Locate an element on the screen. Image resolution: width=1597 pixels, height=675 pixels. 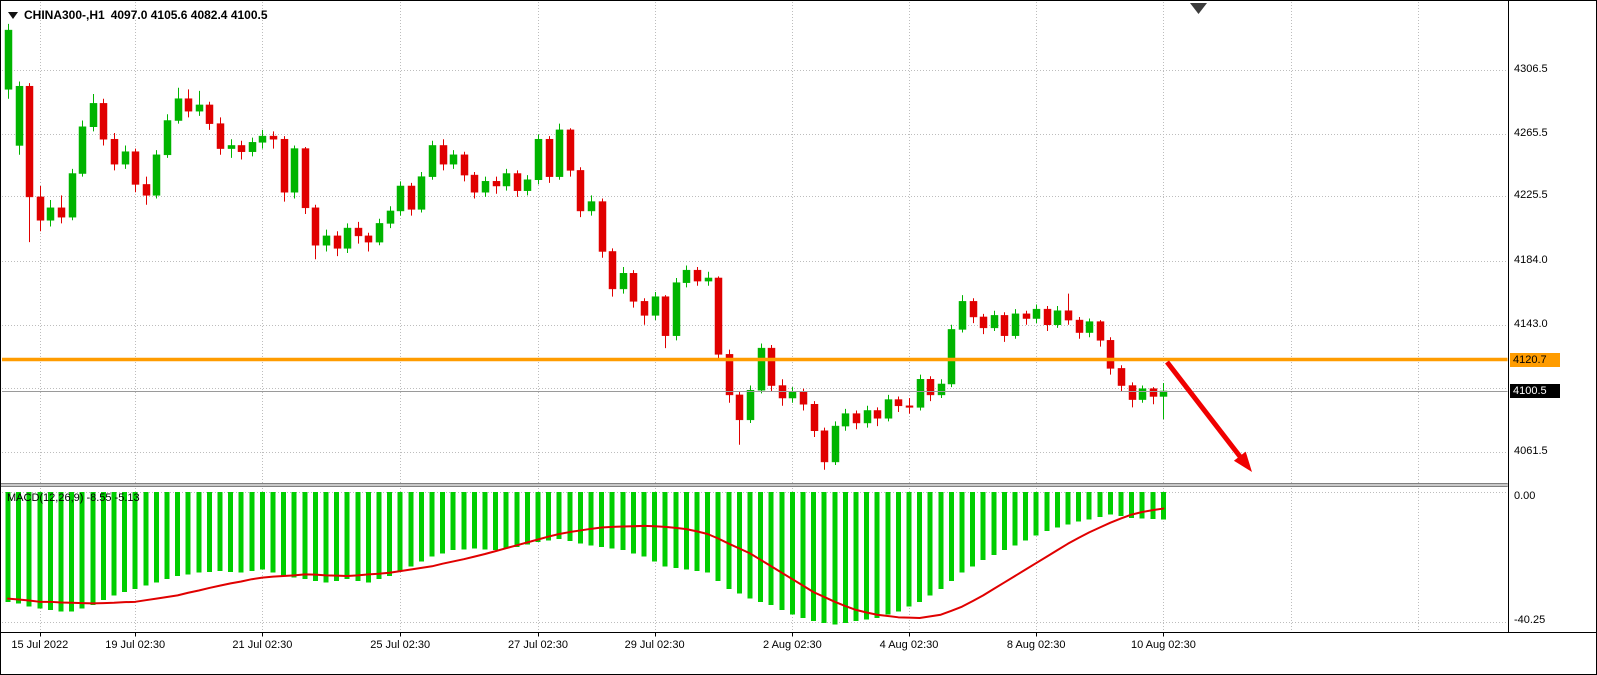
macd-histogram is located at coordinates (585, 558).